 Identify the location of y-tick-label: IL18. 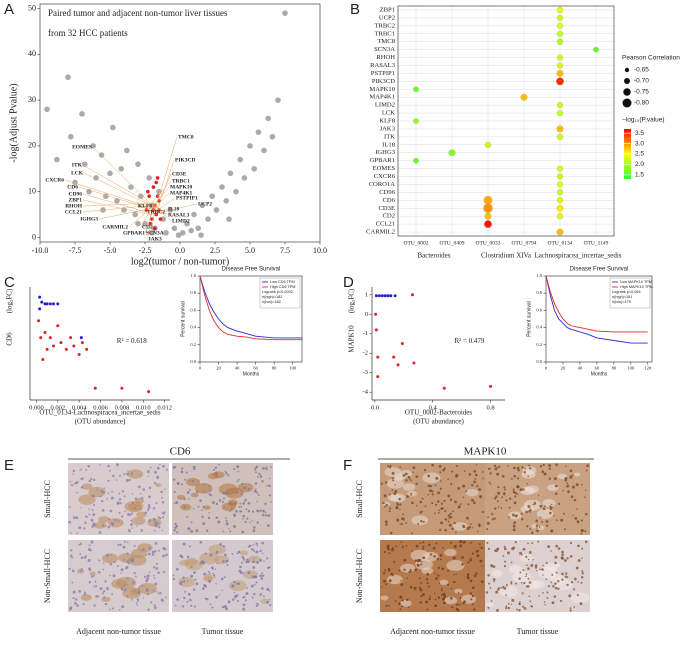
(389, 144).